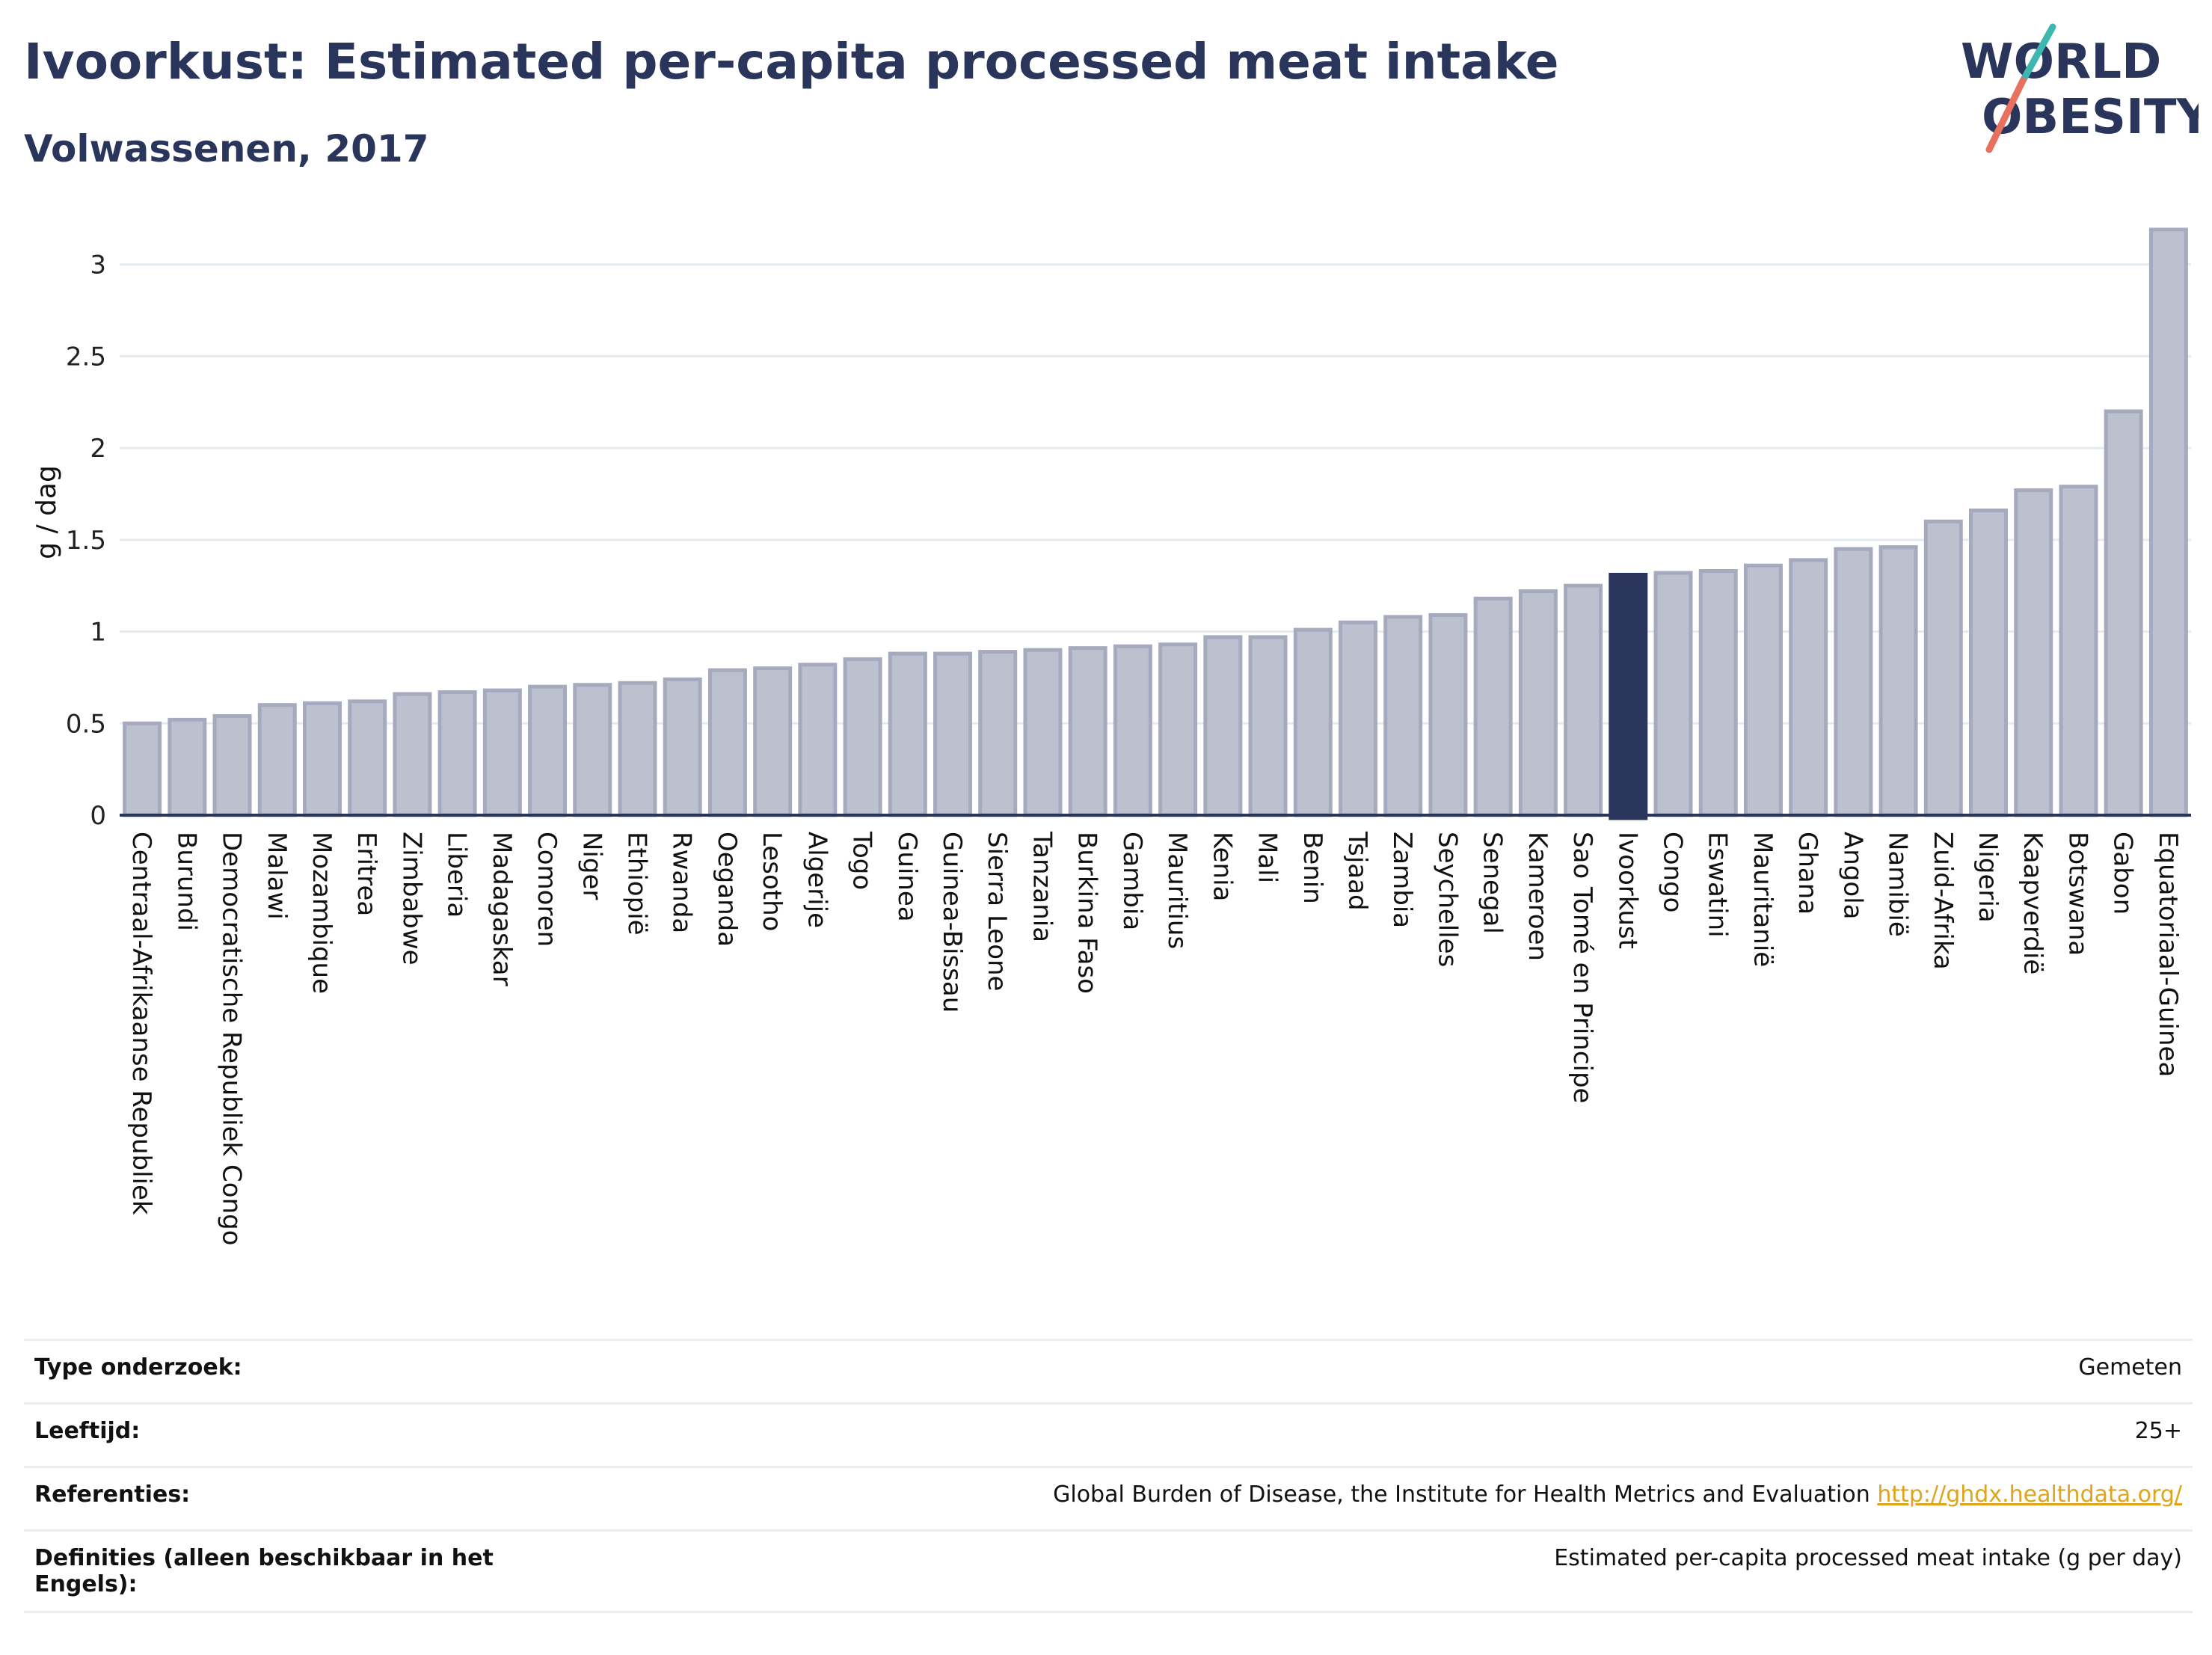 The height and width of the screenshot is (1655, 2212). What do you see at coordinates (2029, 1494) in the screenshot?
I see `reference-link: http://ghdx.healthdata.org/` at bounding box center [2029, 1494].